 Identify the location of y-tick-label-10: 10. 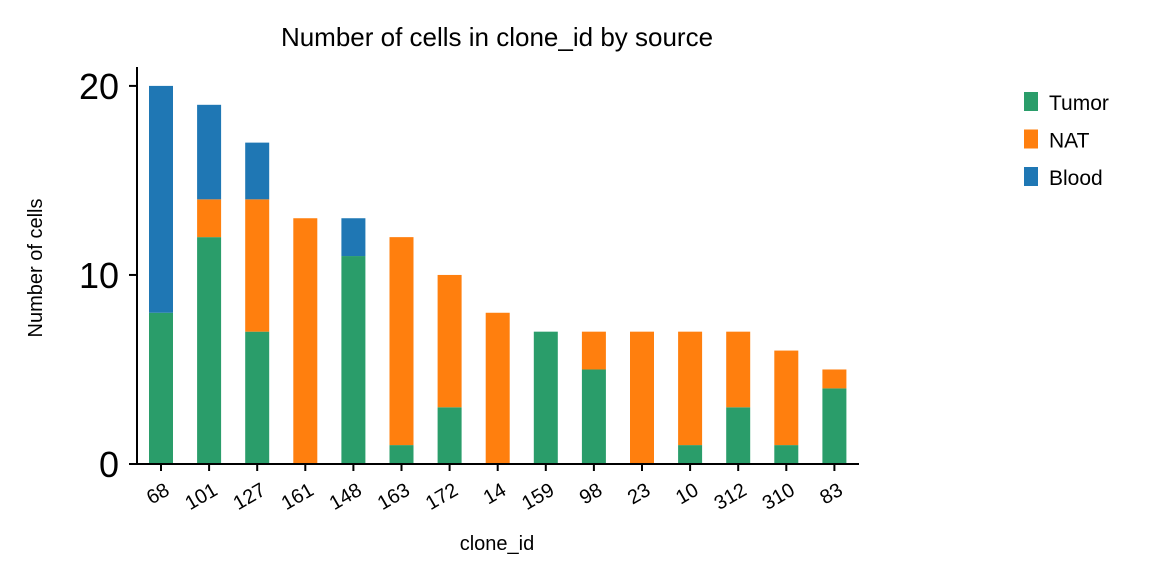
(99, 275).